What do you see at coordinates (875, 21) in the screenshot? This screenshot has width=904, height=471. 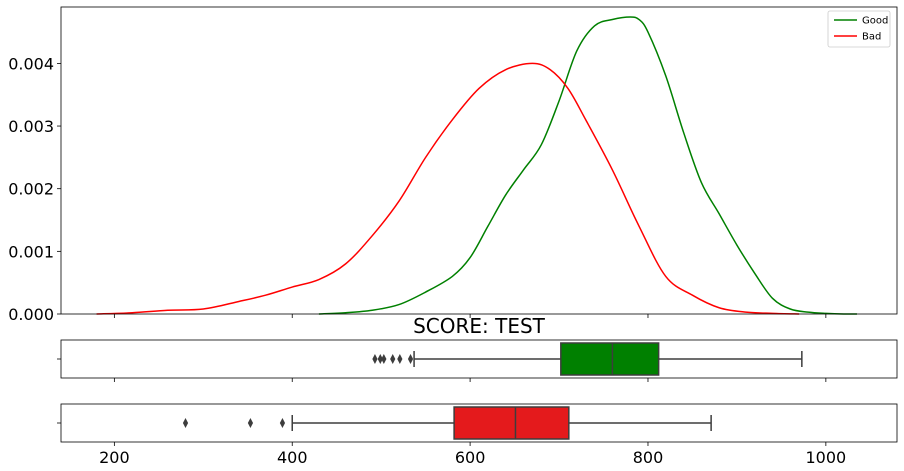 I see `legend-good-label: Good` at bounding box center [875, 21].